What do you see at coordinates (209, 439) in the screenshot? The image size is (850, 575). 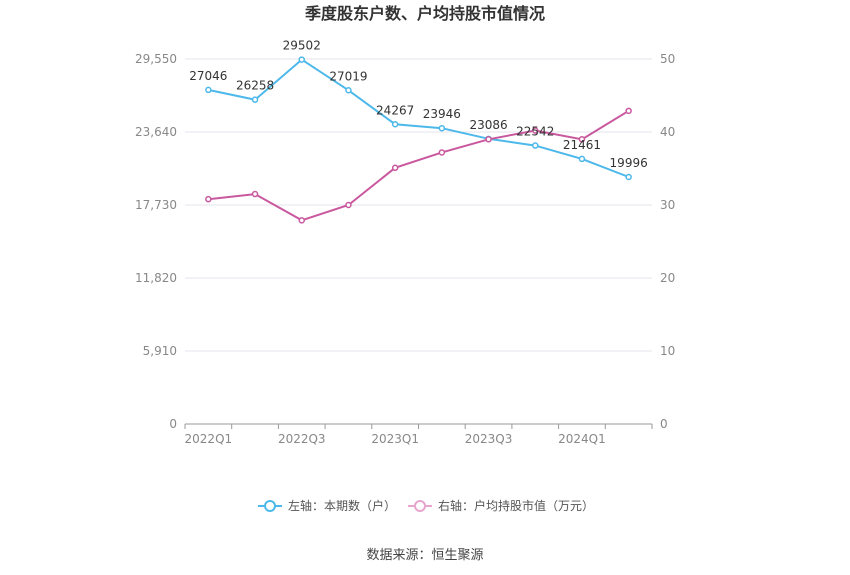 I see `x-tick-label: 2022Q1` at bounding box center [209, 439].